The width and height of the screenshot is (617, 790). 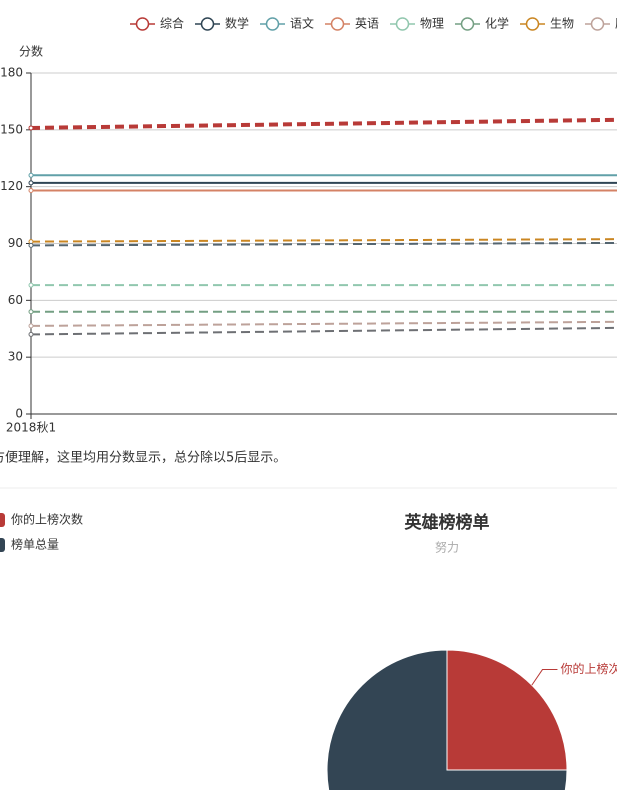 I want to click on y-tick-label: 30, so click(x=15, y=357).